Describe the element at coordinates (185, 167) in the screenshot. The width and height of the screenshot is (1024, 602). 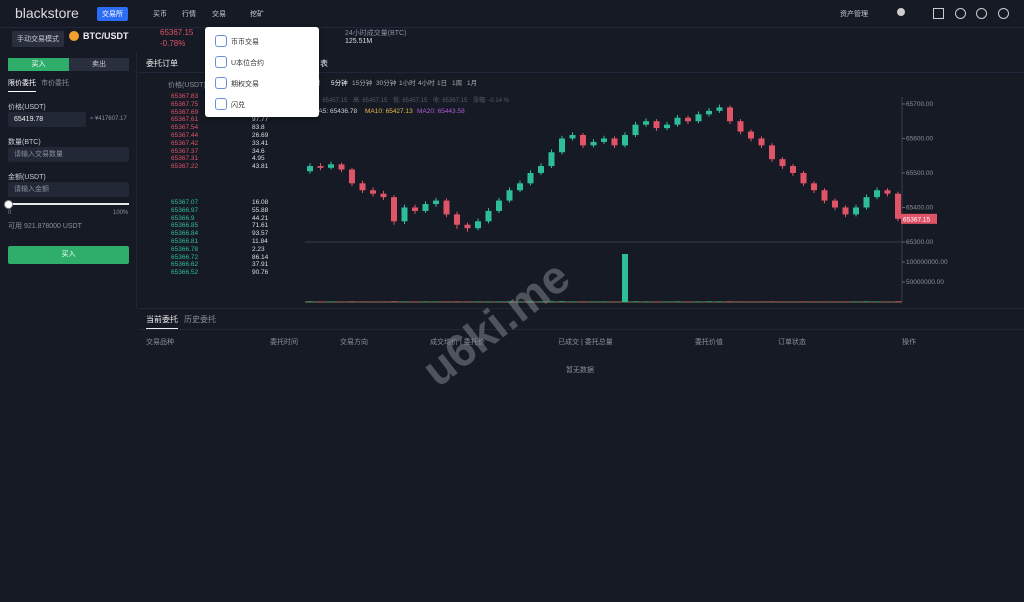
I see `ask-price: 65367.22` at that location.